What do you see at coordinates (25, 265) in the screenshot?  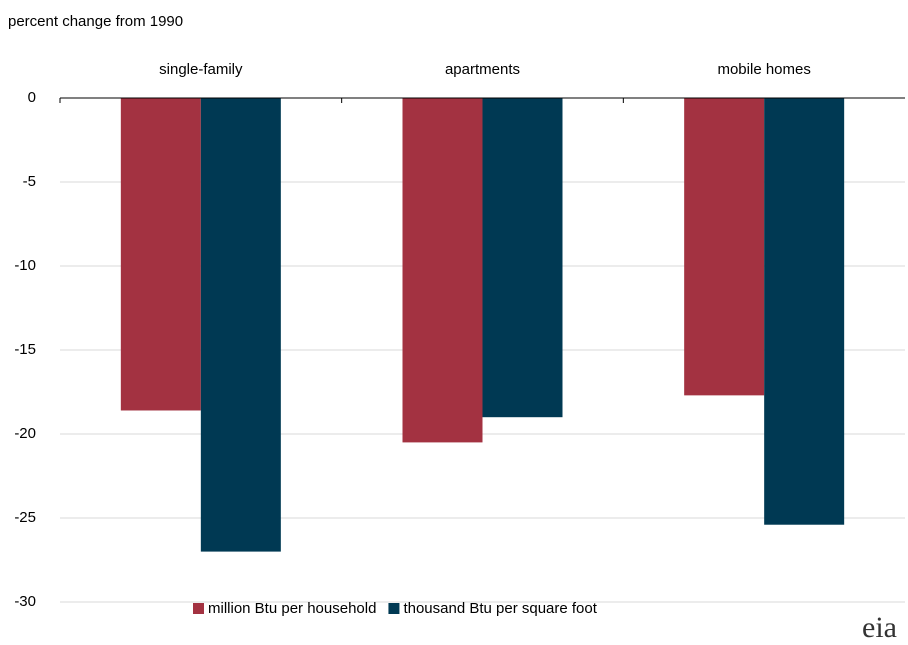 I see `y-tick-label: -10` at bounding box center [25, 265].